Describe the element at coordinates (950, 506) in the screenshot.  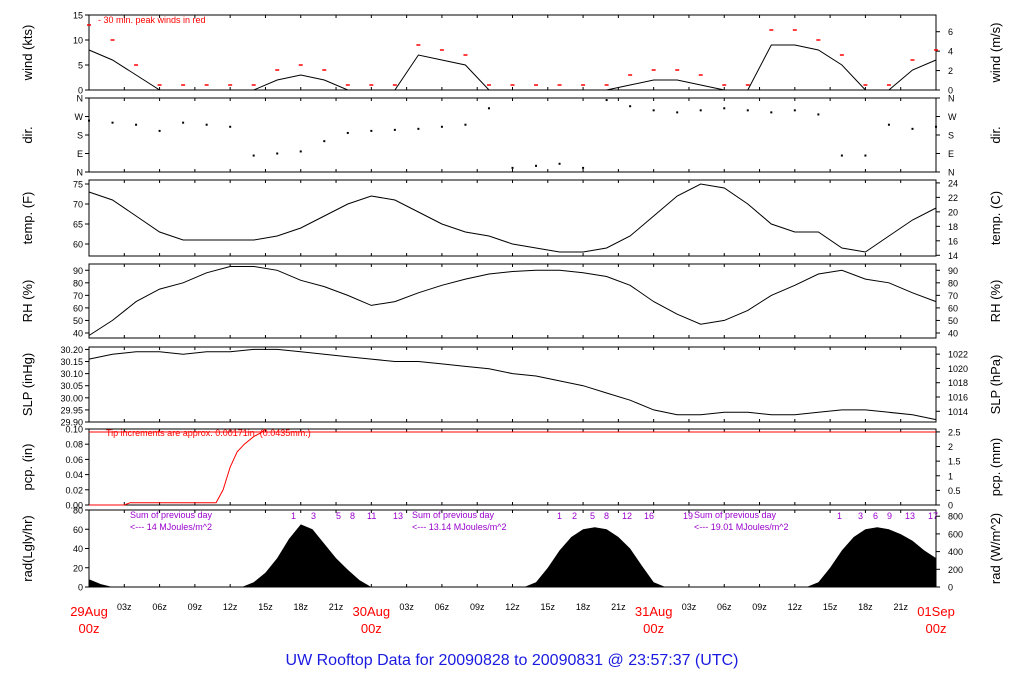
I see `y-tick-label-right-pcp: 0` at that location.